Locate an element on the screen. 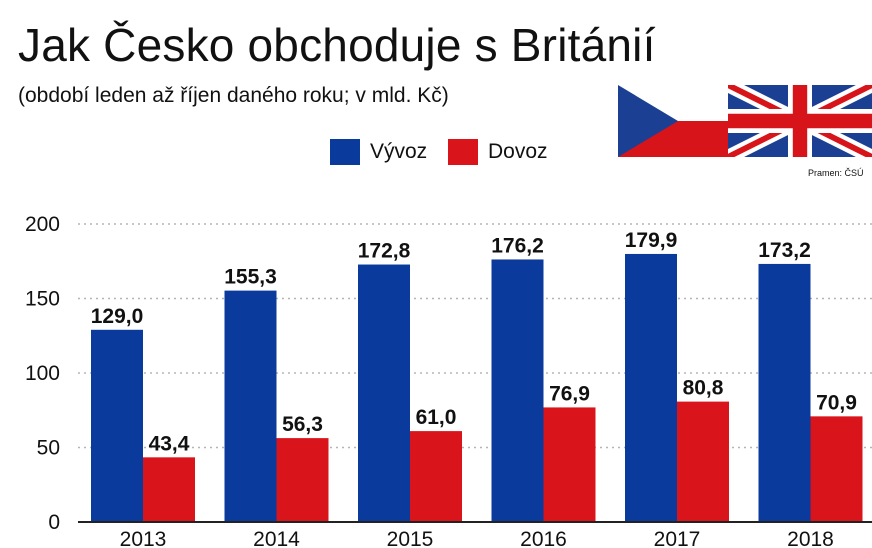 The image size is (872, 548). bar-import-2016 is located at coordinates (569, 464).